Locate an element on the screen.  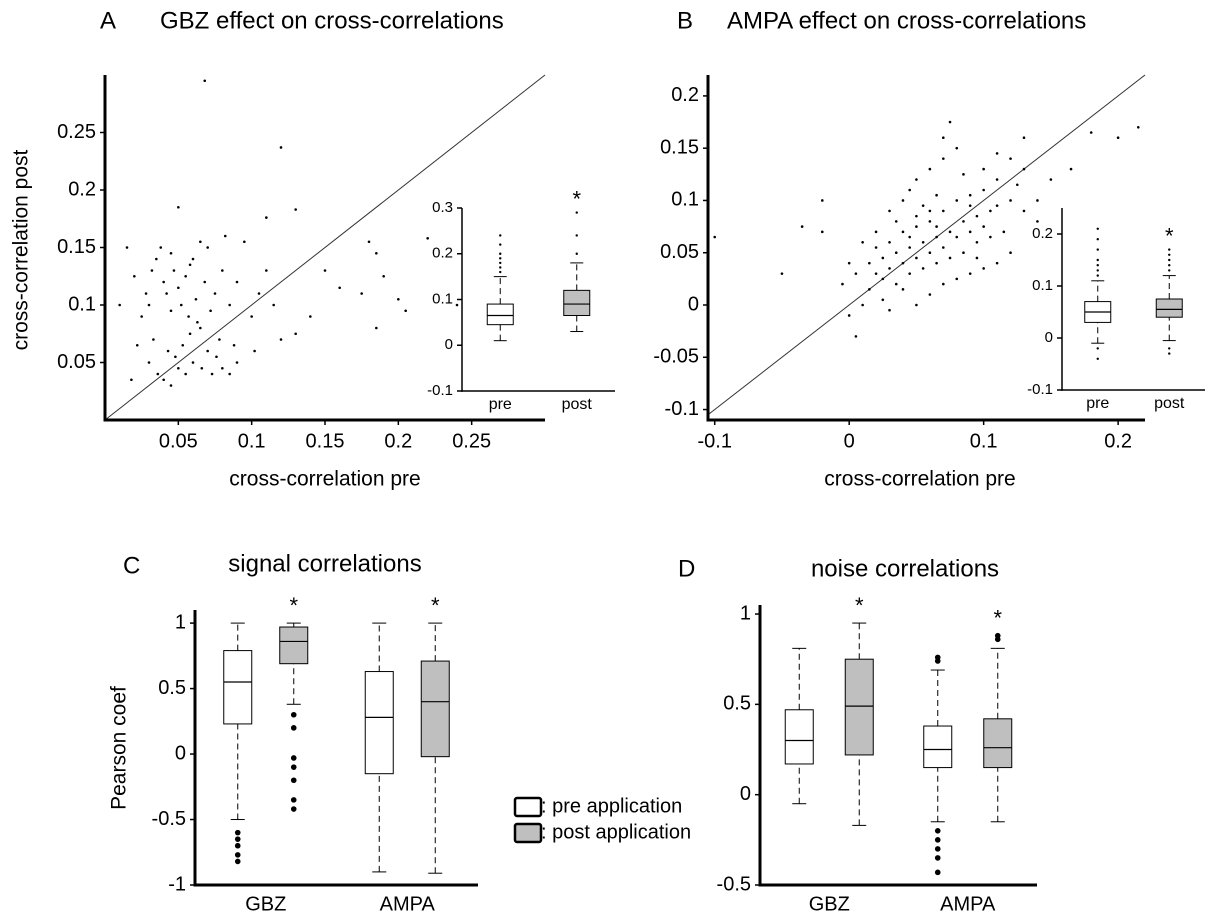
y-tick-label: -0.5 is located at coordinates (734, 884).